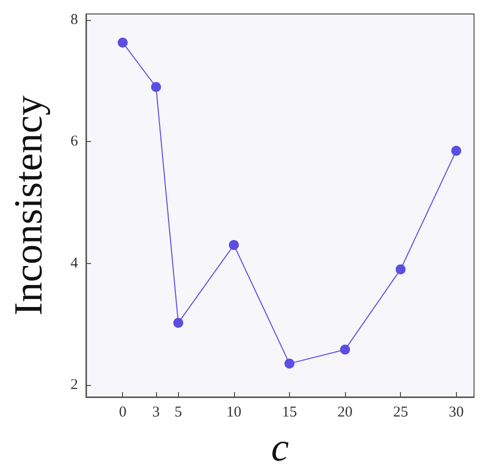 Image resolution: width=486 pixels, height=472 pixels. Describe the element at coordinates (156, 412) in the screenshot. I see `x-tick-label: 3` at that location.